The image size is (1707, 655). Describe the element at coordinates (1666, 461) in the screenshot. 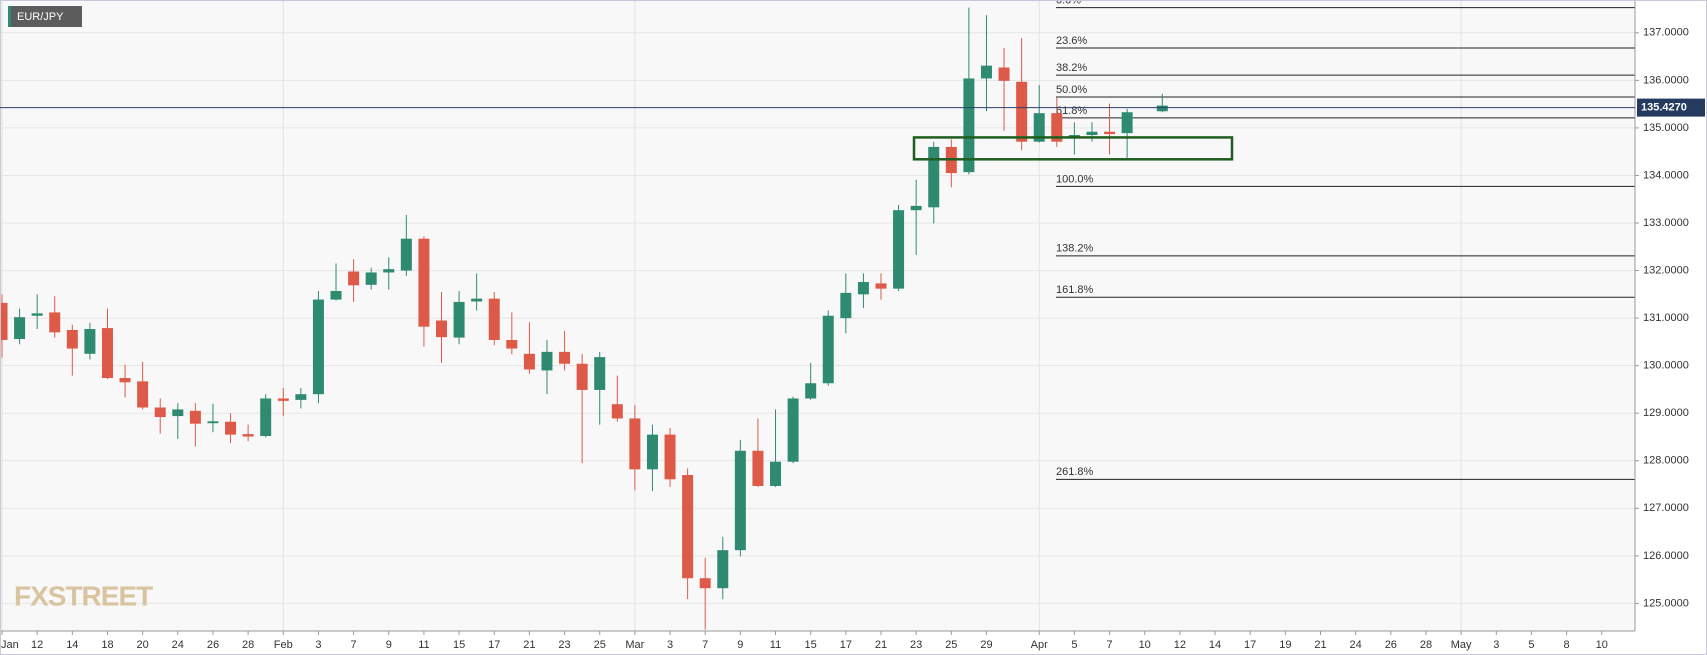

I see `y-tick-label: 128.0000` at that location.